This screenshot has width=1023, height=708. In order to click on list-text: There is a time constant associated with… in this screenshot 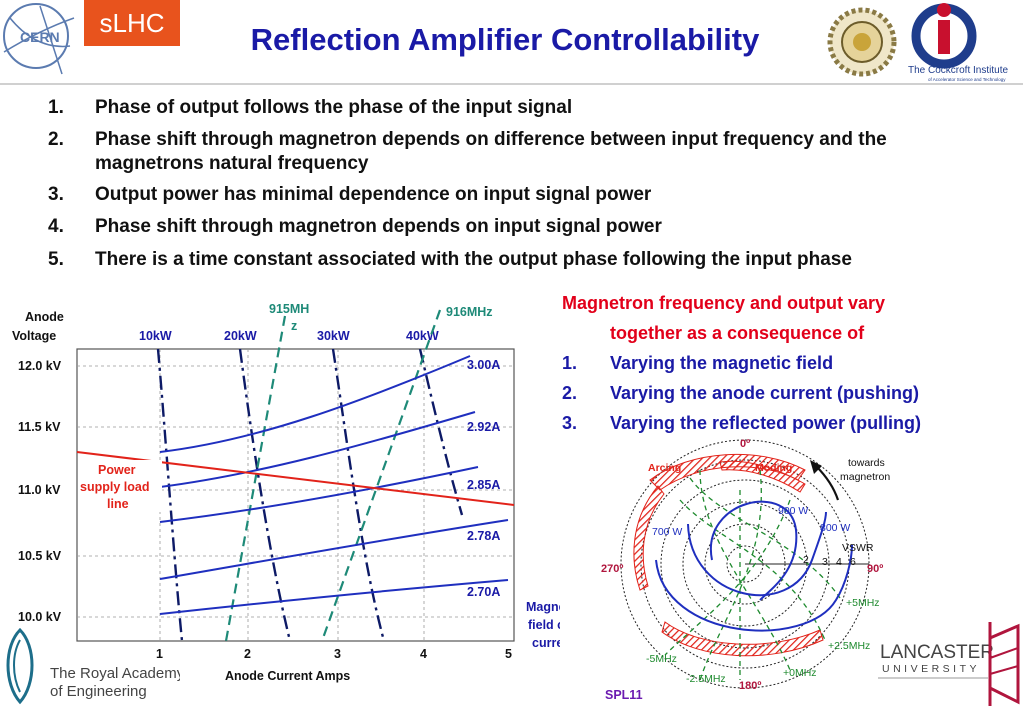, I will do `click(473, 259)`.